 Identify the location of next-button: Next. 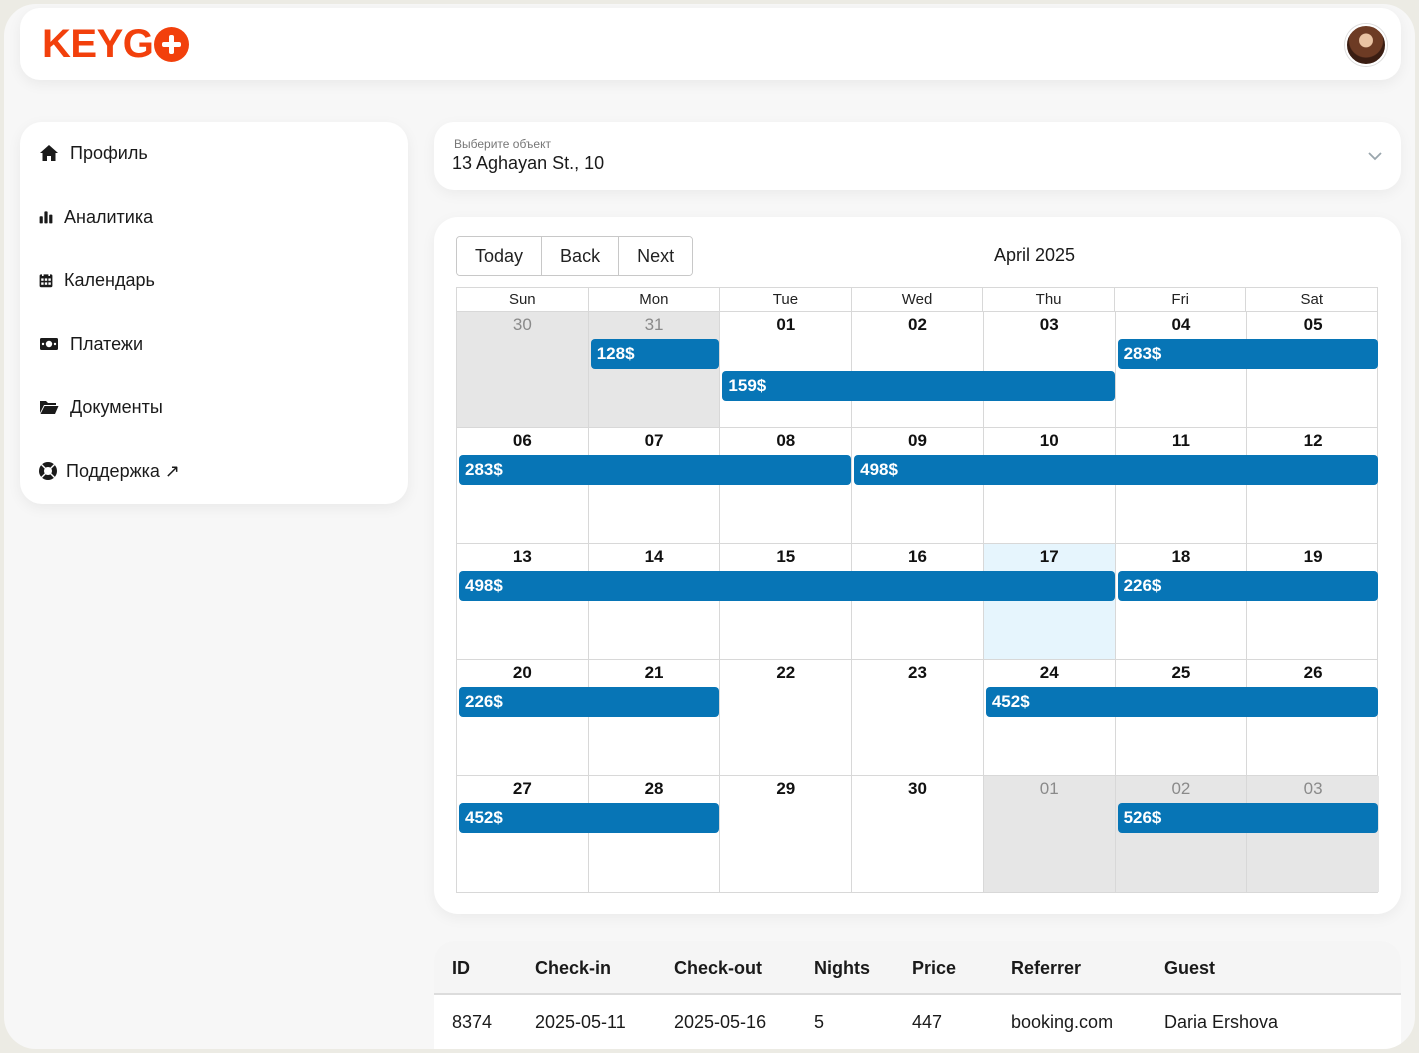
(656, 256).